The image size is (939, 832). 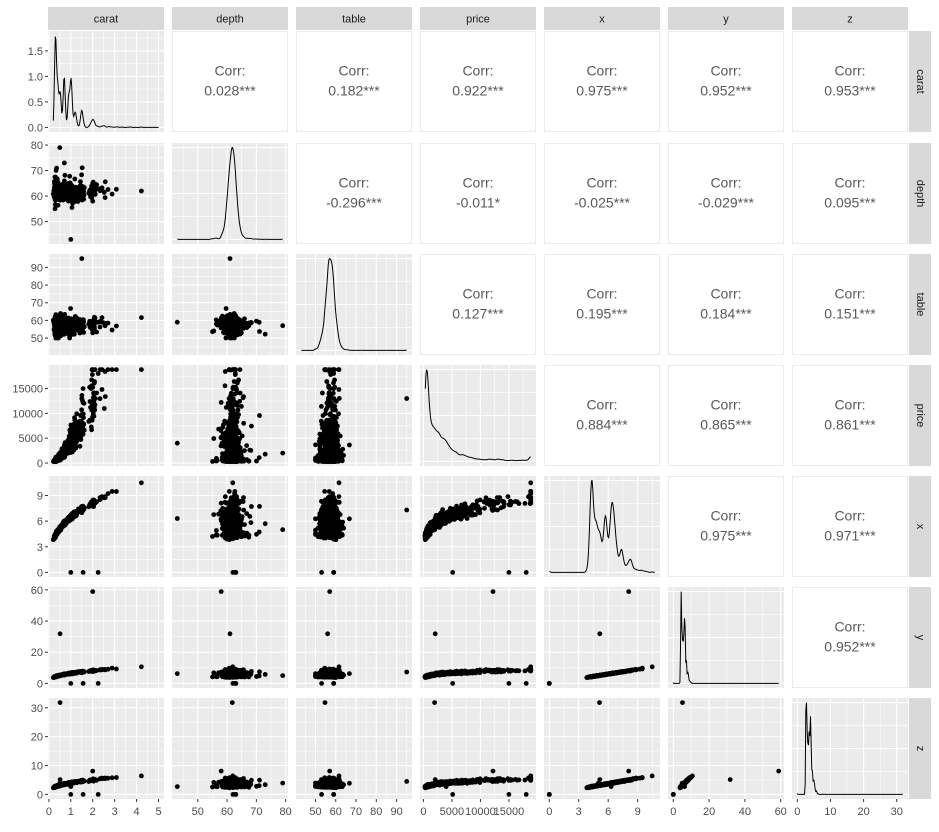 I want to click on panel-table-x: Corr:0.195***, so click(x=602, y=305).